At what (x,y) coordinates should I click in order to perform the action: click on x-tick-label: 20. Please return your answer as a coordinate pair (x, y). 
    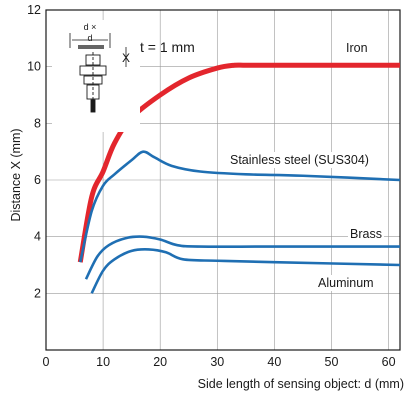
    Looking at the image, I should click on (160, 362).